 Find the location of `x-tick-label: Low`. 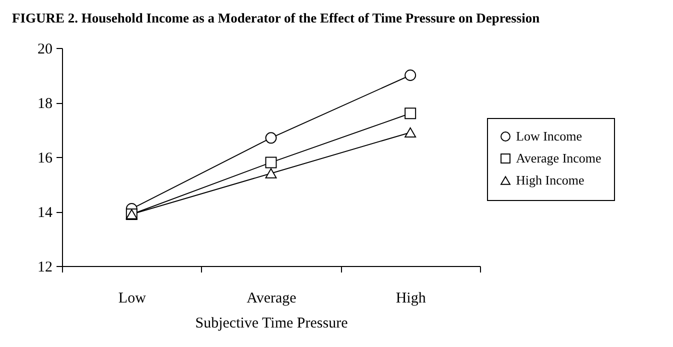

x-tick-label: Low is located at coordinates (132, 298).